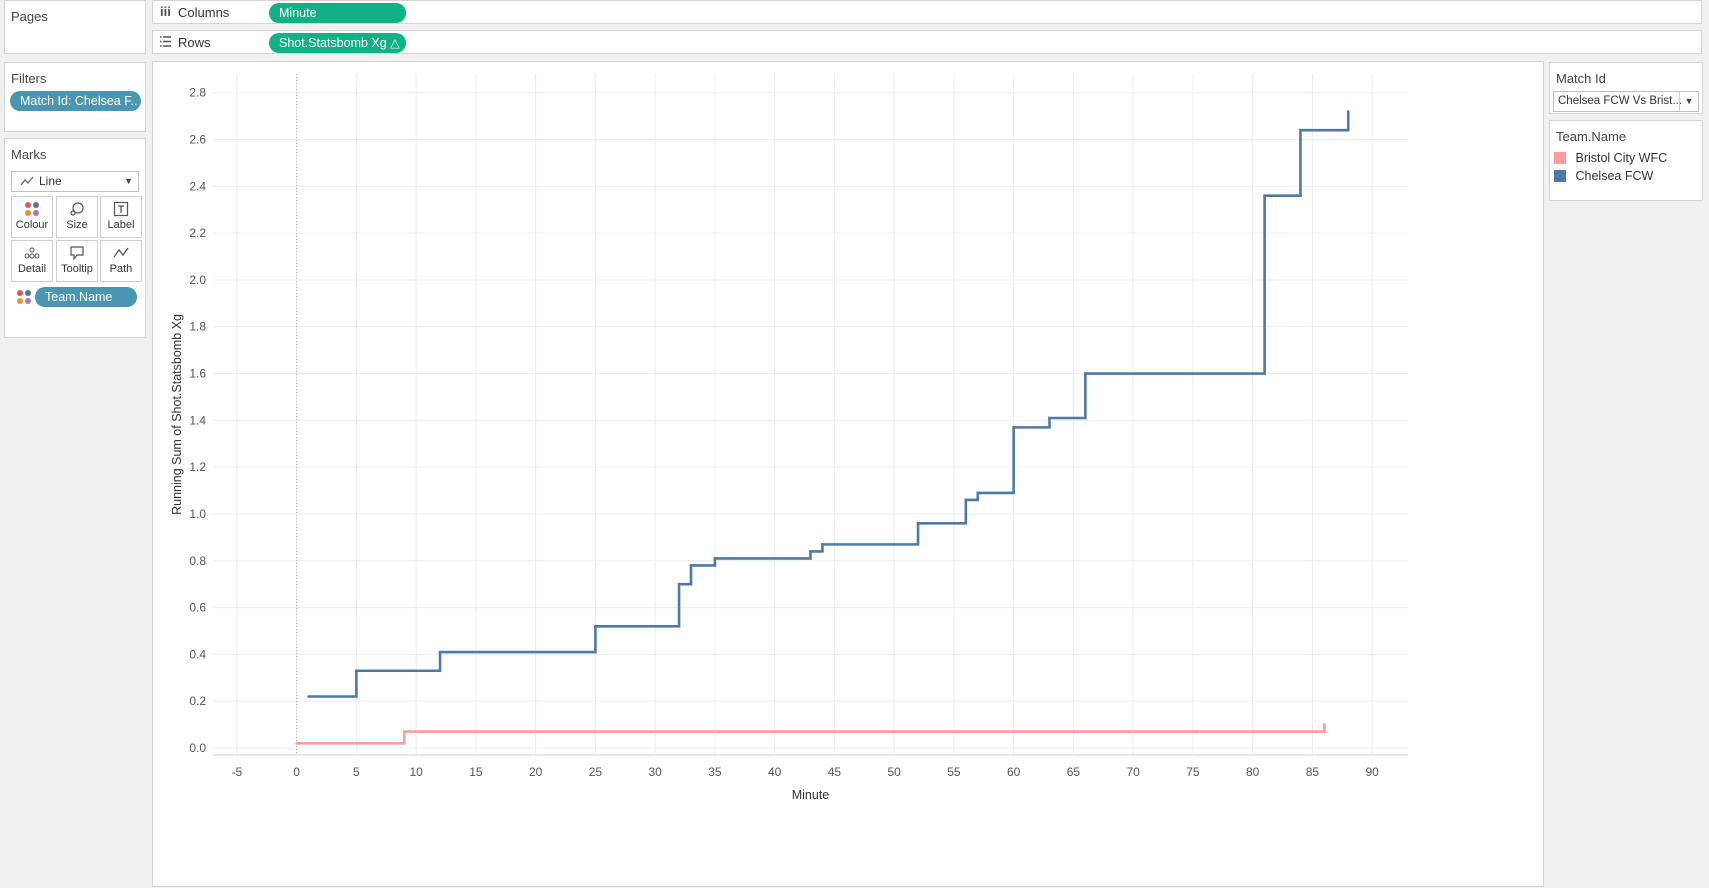 The image size is (1709, 888). What do you see at coordinates (197, 608) in the screenshot?
I see `y-tick-label: 0.6` at bounding box center [197, 608].